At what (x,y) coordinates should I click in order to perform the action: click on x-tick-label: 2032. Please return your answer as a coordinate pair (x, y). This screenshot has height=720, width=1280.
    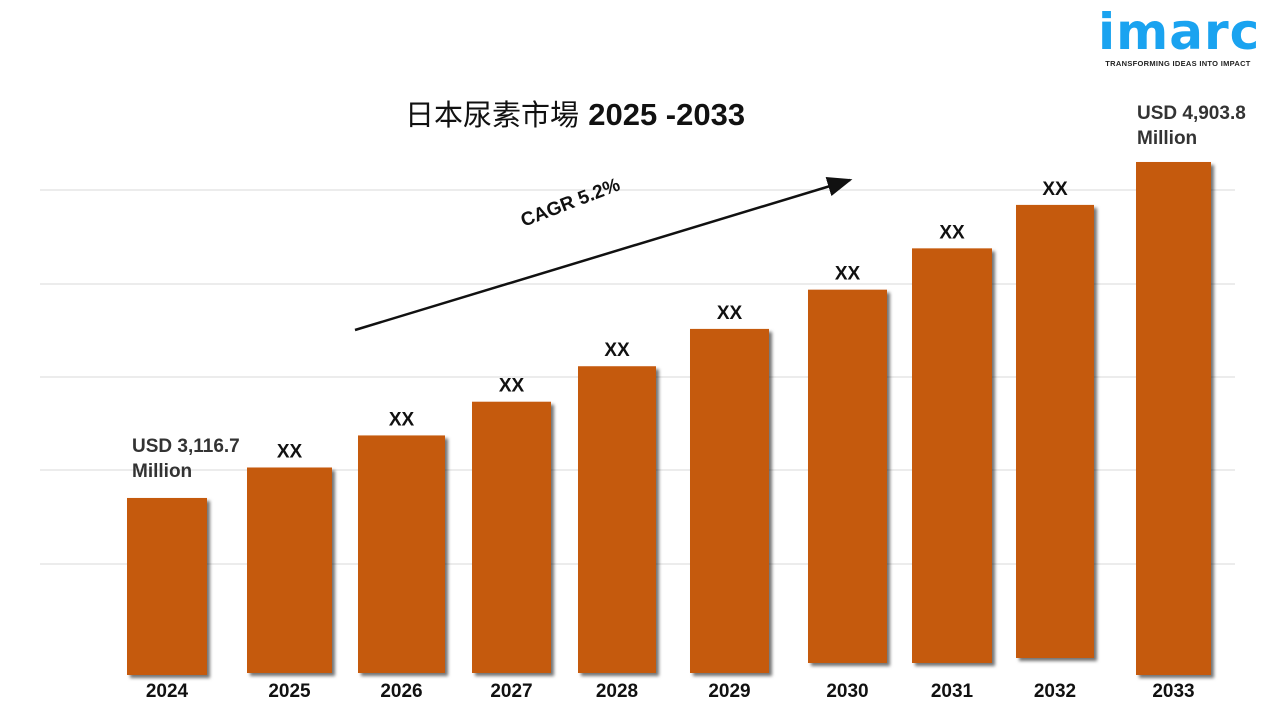
    Looking at the image, I should click on (1055, 691).